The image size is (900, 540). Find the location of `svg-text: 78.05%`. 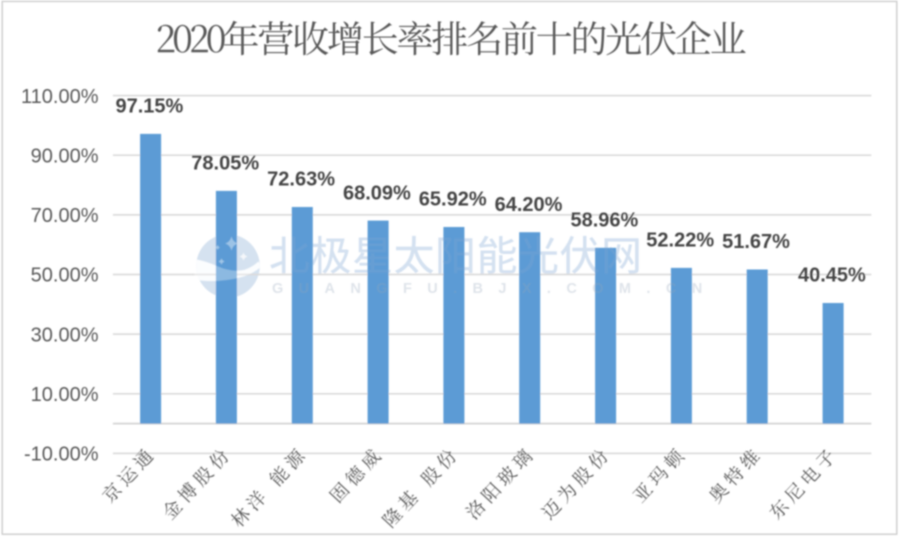

svg-text: 78.05% is located at coordinates (225, 164).